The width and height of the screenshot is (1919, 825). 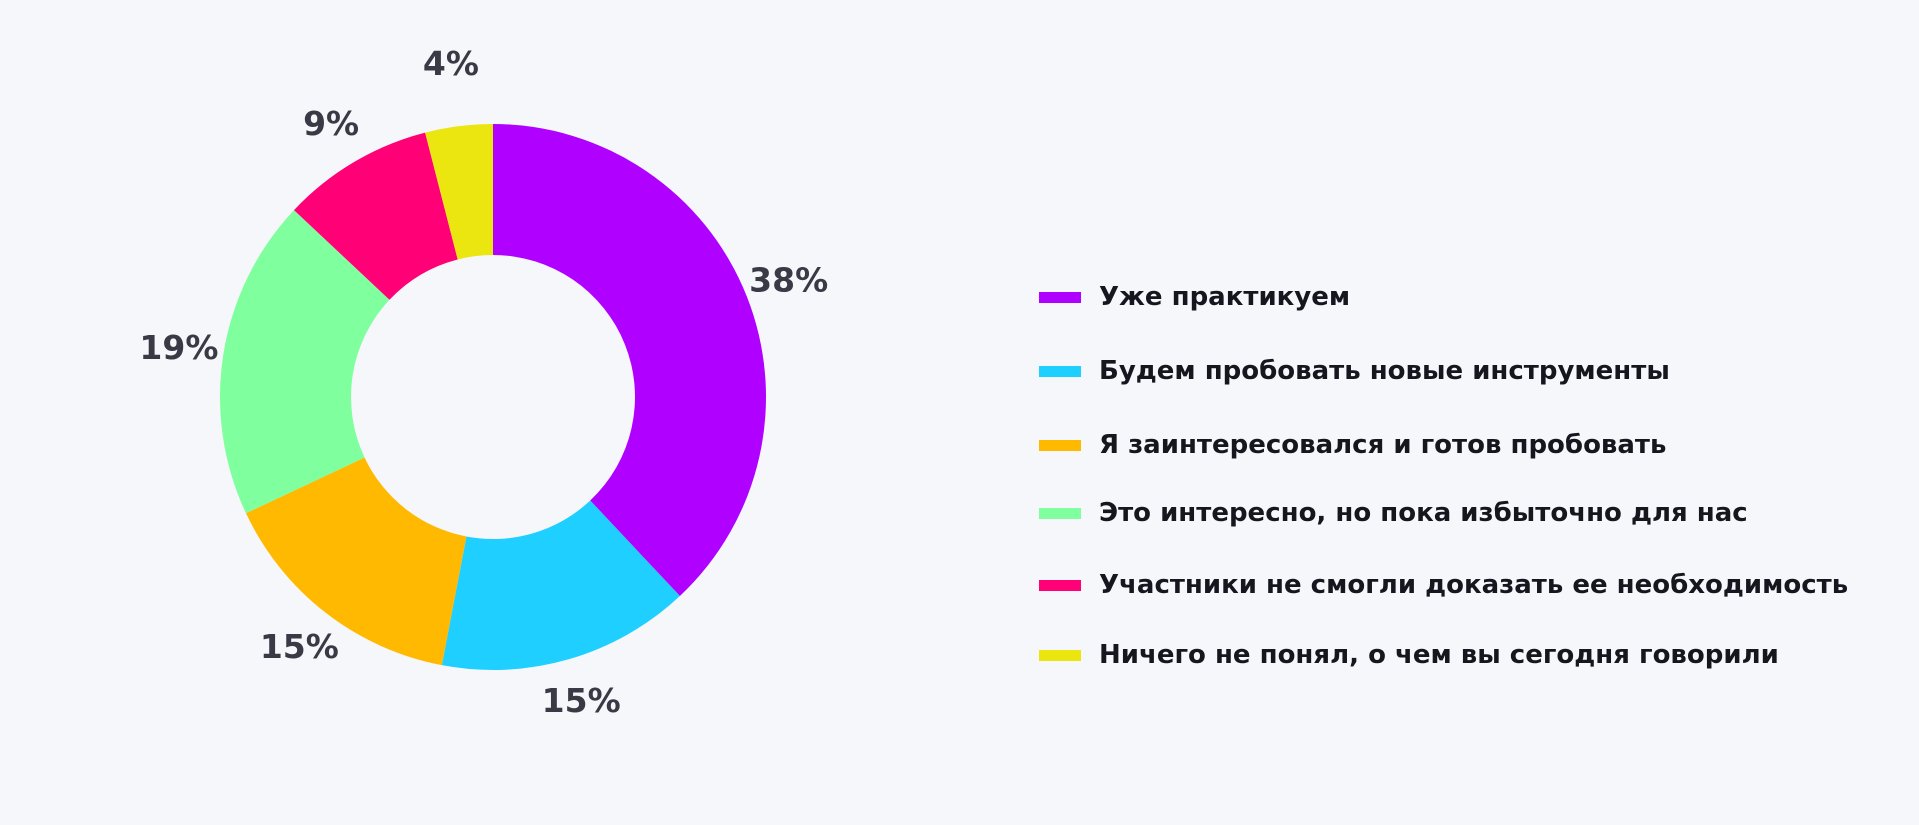 I want to click on legend-item-will-try: Будем пробовать новые инструменты, so click(x=1354, y=371).